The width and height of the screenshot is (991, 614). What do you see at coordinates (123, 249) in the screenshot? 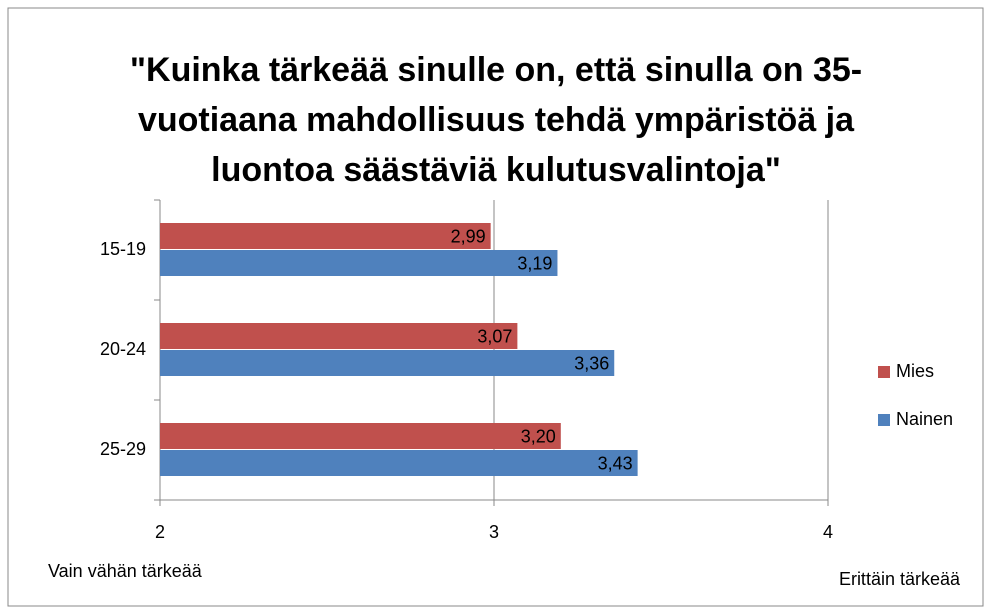
I see `y-tick-label: 15-19` at bounding box center [123, 249].